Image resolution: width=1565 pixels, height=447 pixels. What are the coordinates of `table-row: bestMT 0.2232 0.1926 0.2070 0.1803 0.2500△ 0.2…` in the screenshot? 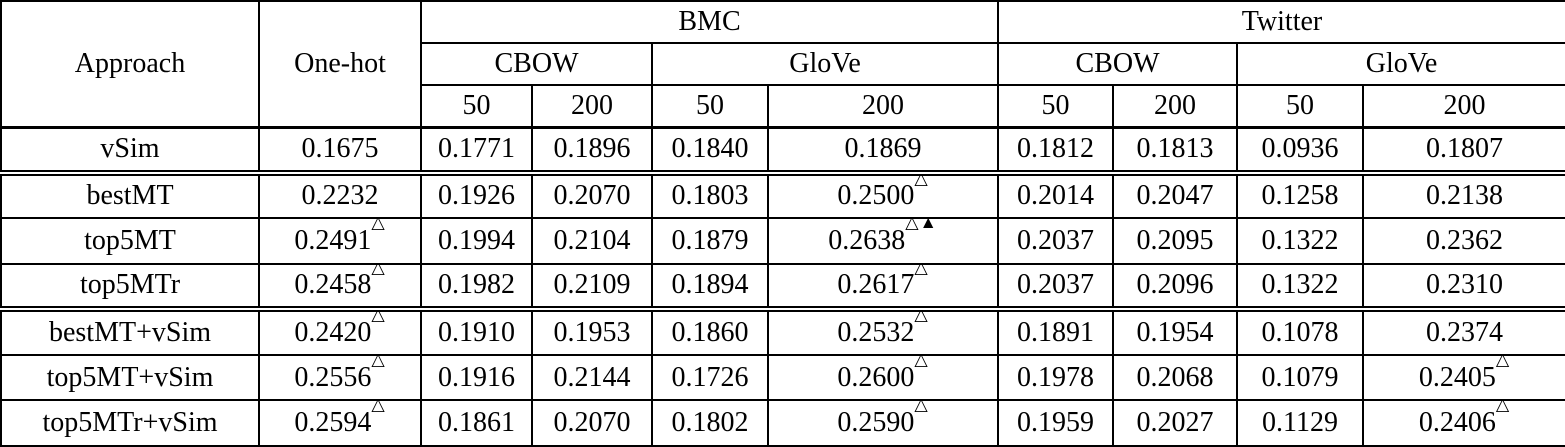 It's located at (782, 194).